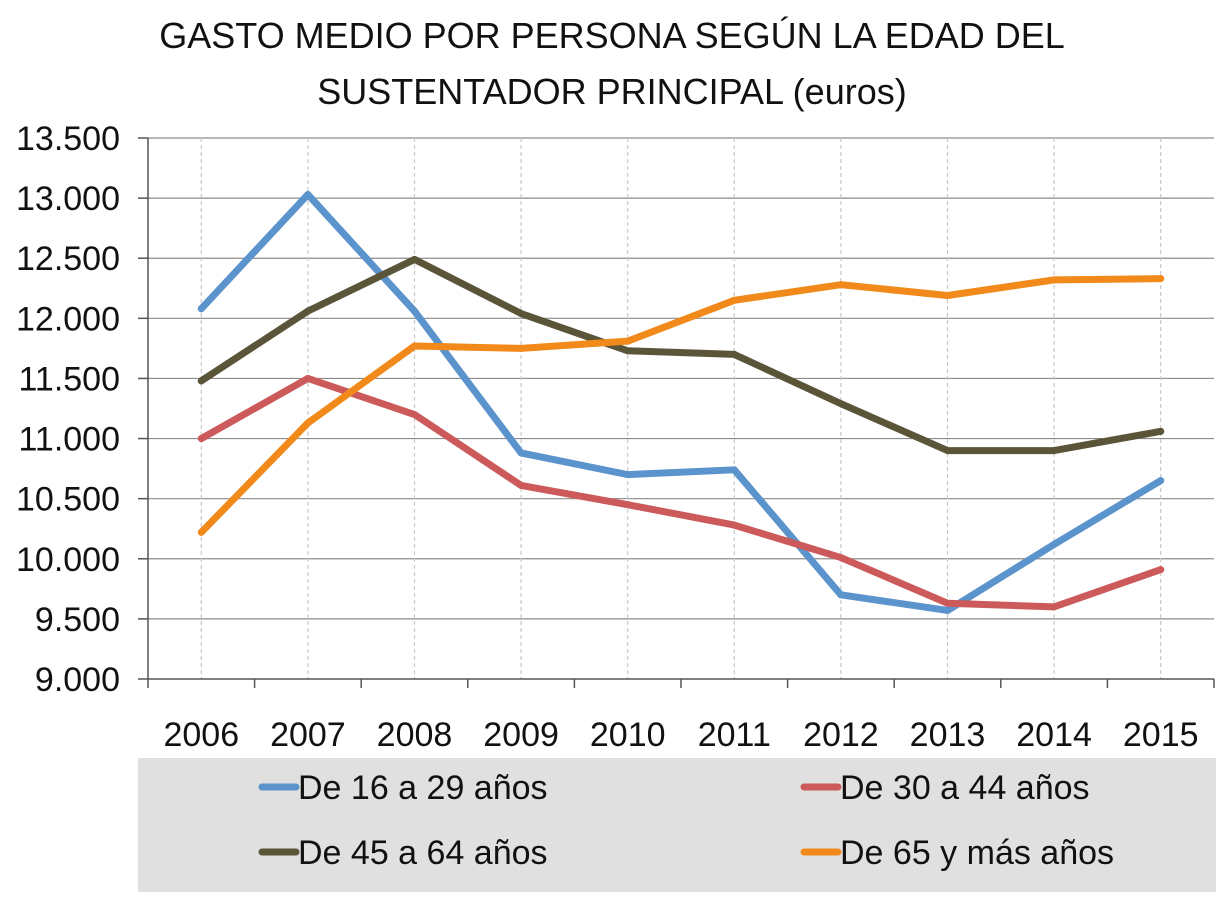 The image size is (1227, 902). Describe the element at coordinates (68, 500) in the screenshot. I see `y-tick-label: 10.500` at that location.